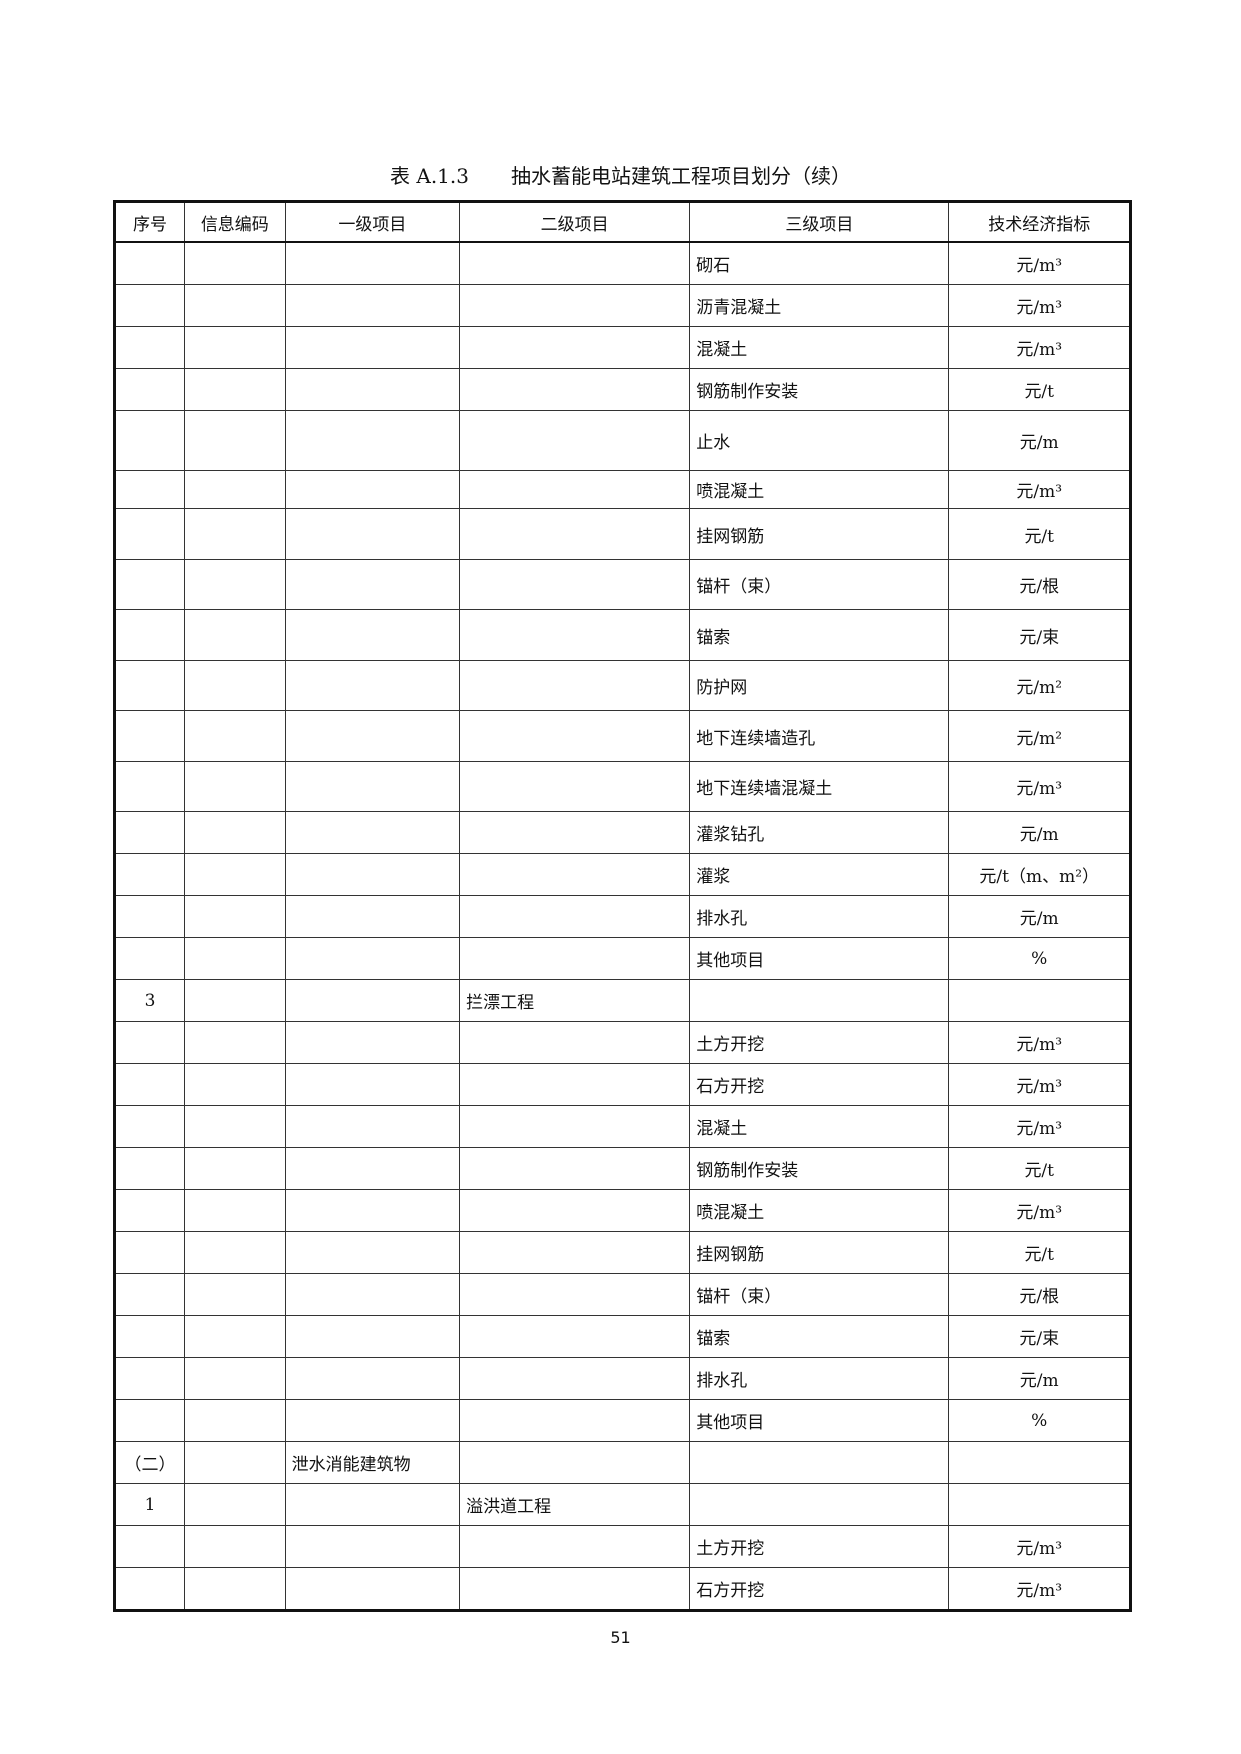 Image resolution: width=1241 pixels, height=1754 pixels. Describe the element at coordinates (819, 874) in the screenshot. I see `cell-level3: 灌浆` at that location.